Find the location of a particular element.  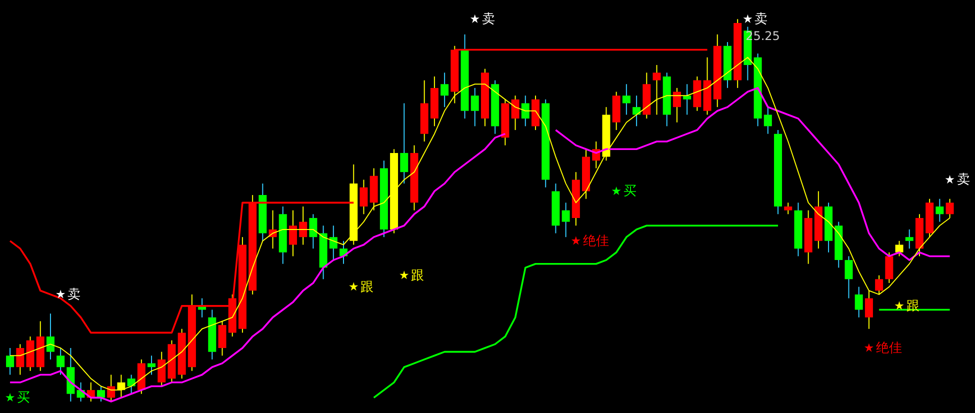

series-label: 买 is located at coordinates (23, 398).